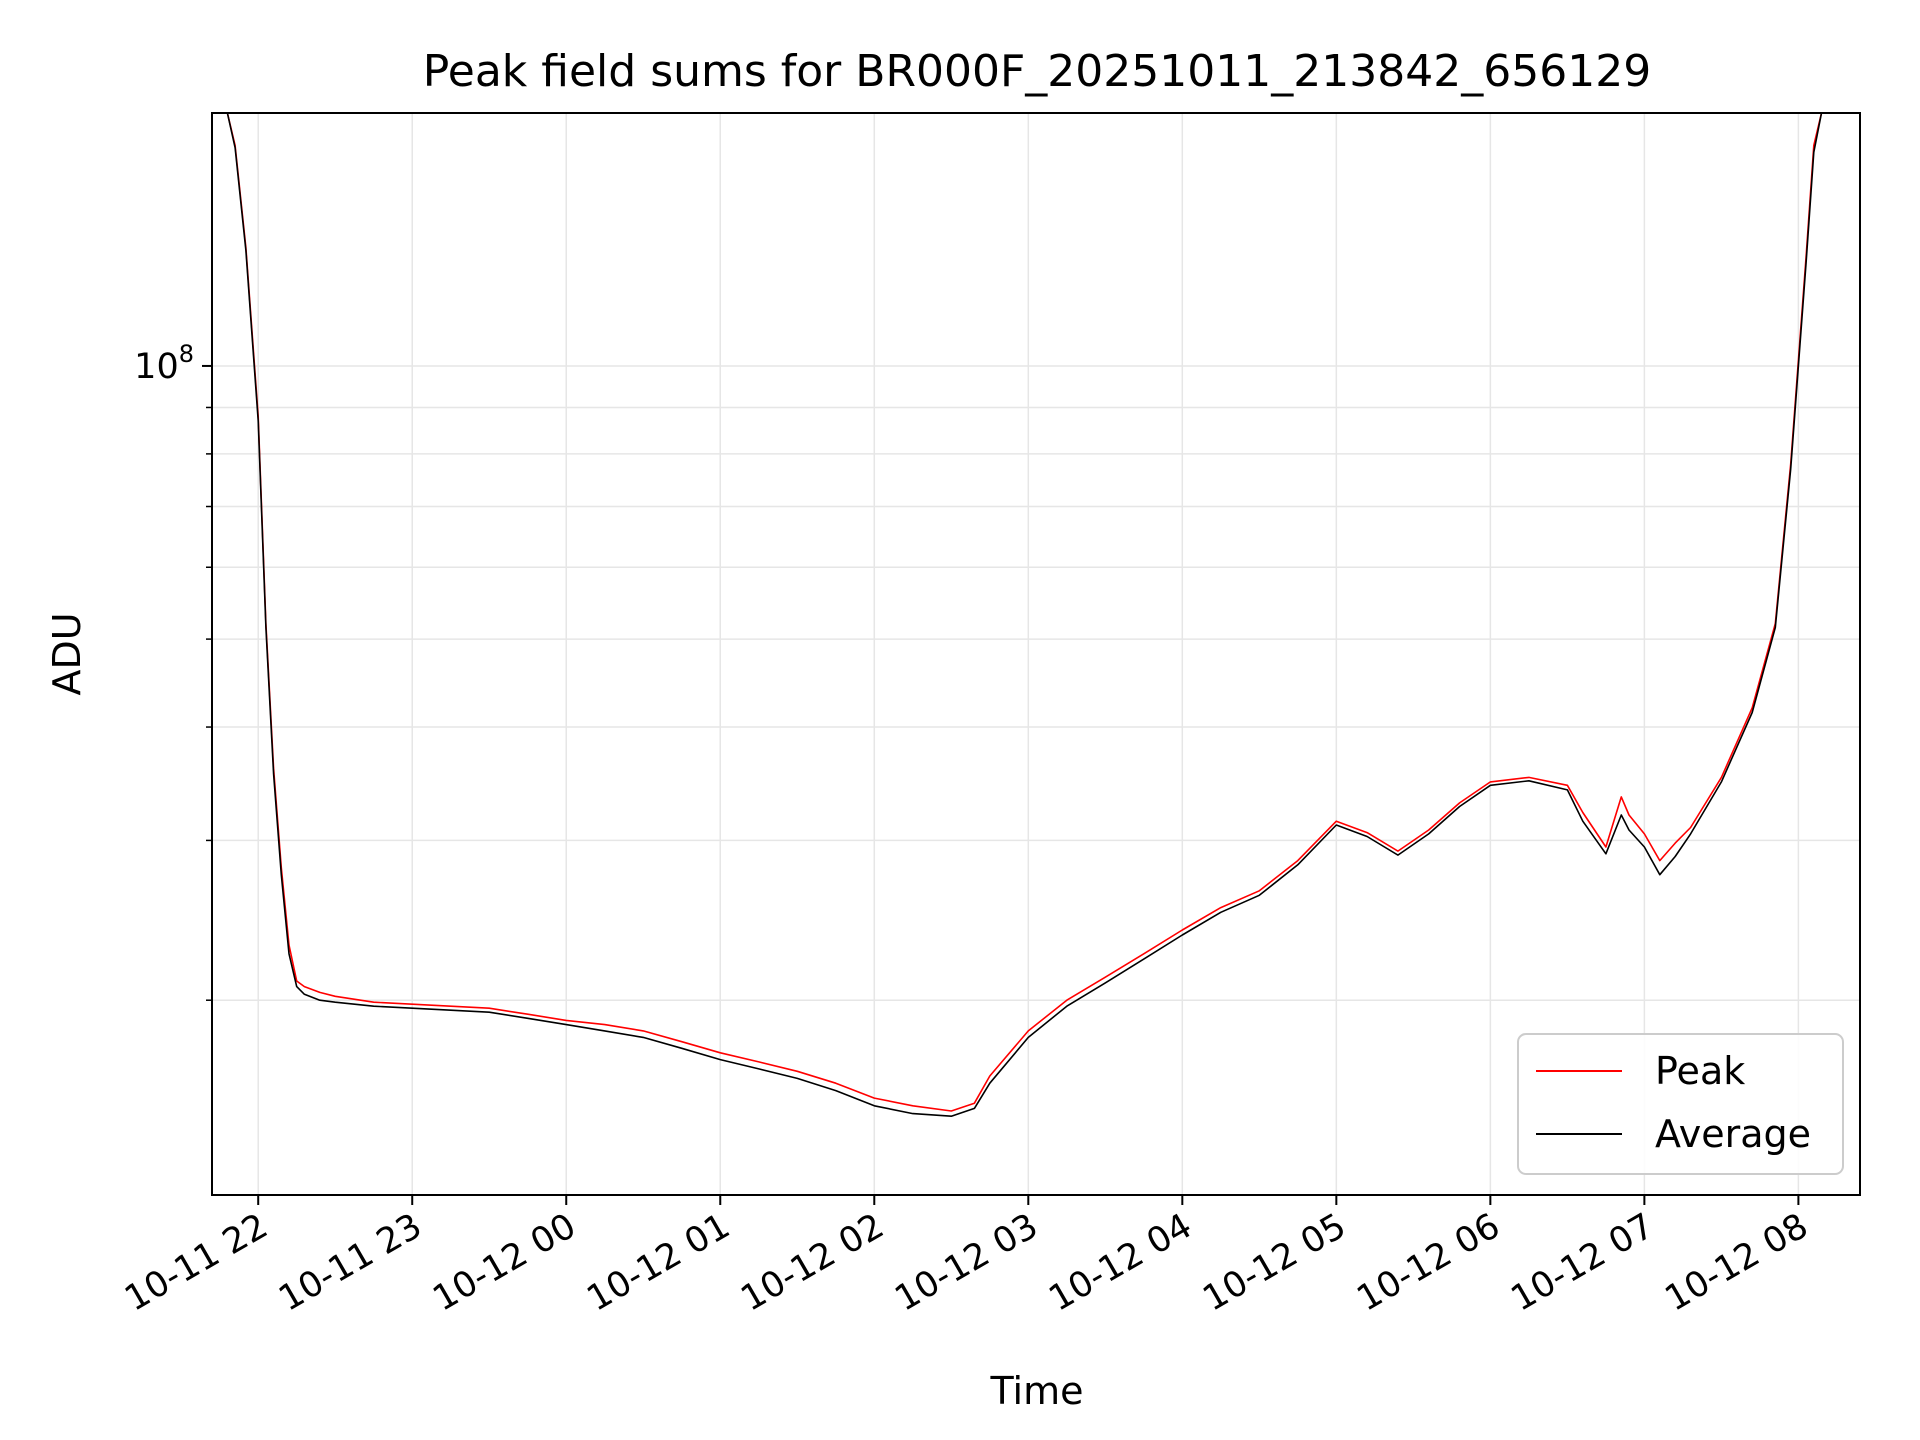 Image resolution: width=1920 pixels, height=1440 pixels. I want to click on y-axis: 108, so click(173, 670).